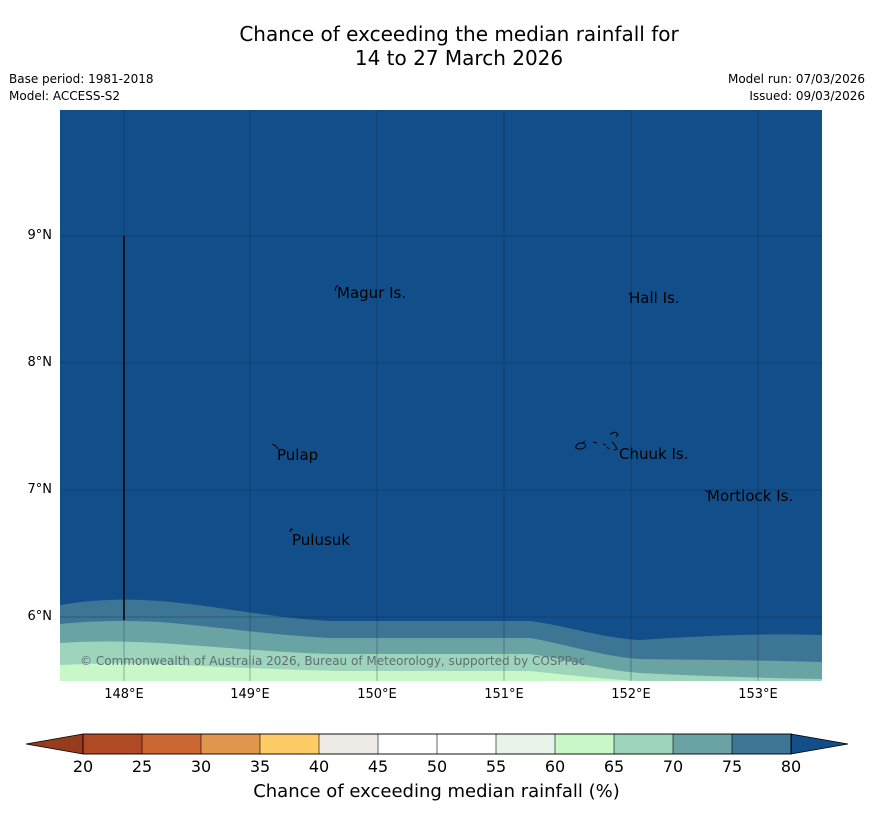 Image resolution: width=873 pixels, height=816 pixels. What do you see at coordinates (298, 455) in the screenshot?
I see `place-label-pulap: Pulap` at bounding box center [298, 455].